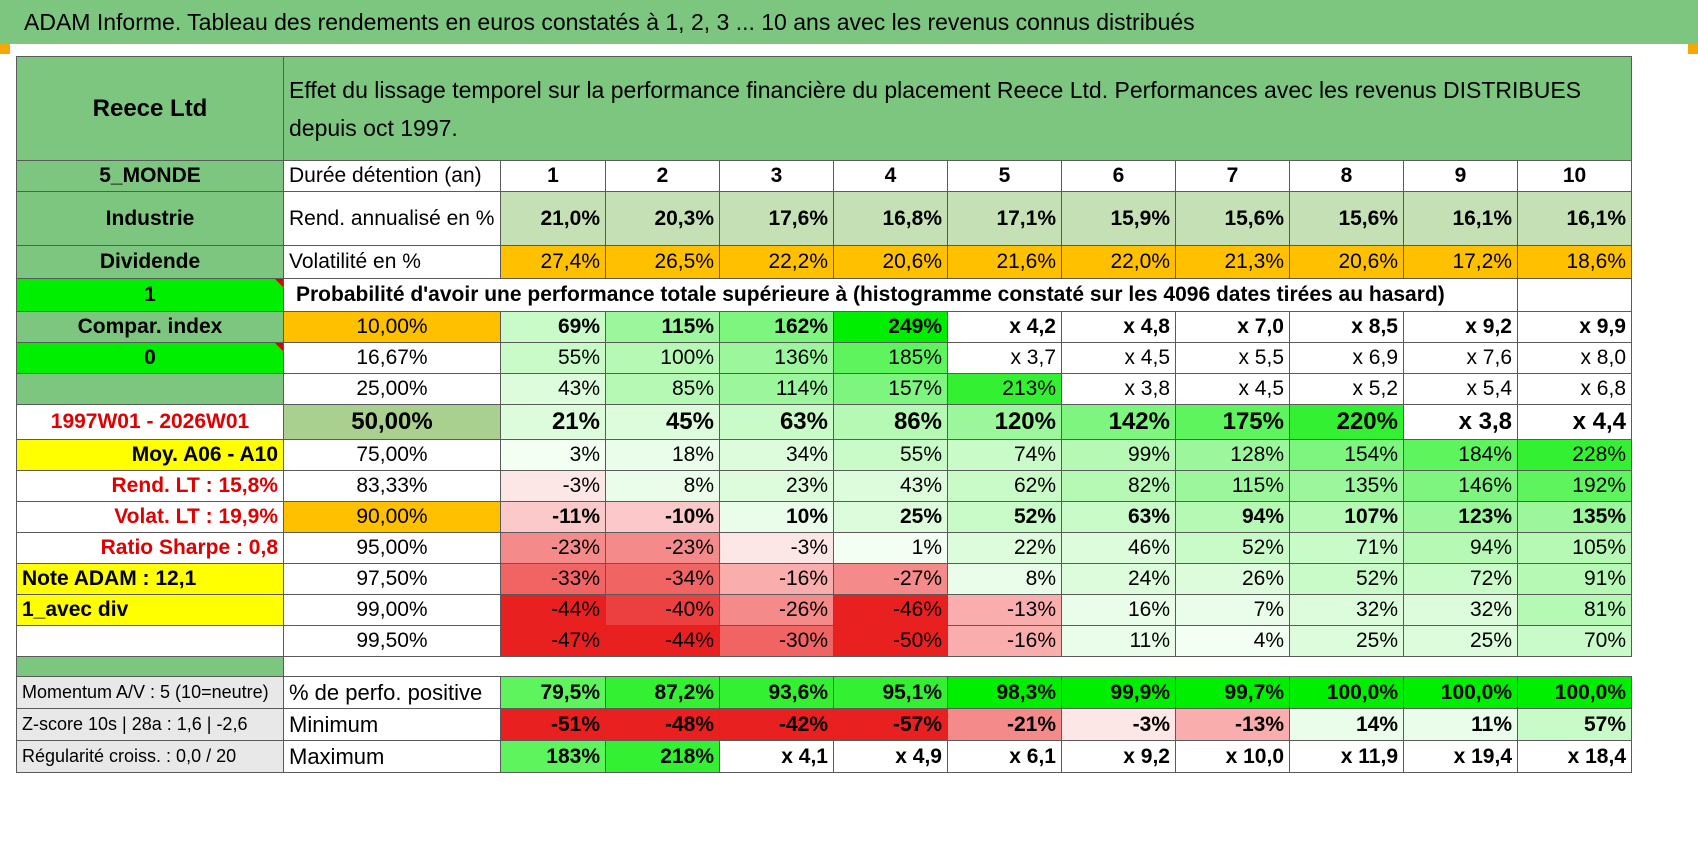  What do you see at coordinates (1574, 176) in the screenshot?
I see `year-header: 10` at bounding box center [1574, 176].